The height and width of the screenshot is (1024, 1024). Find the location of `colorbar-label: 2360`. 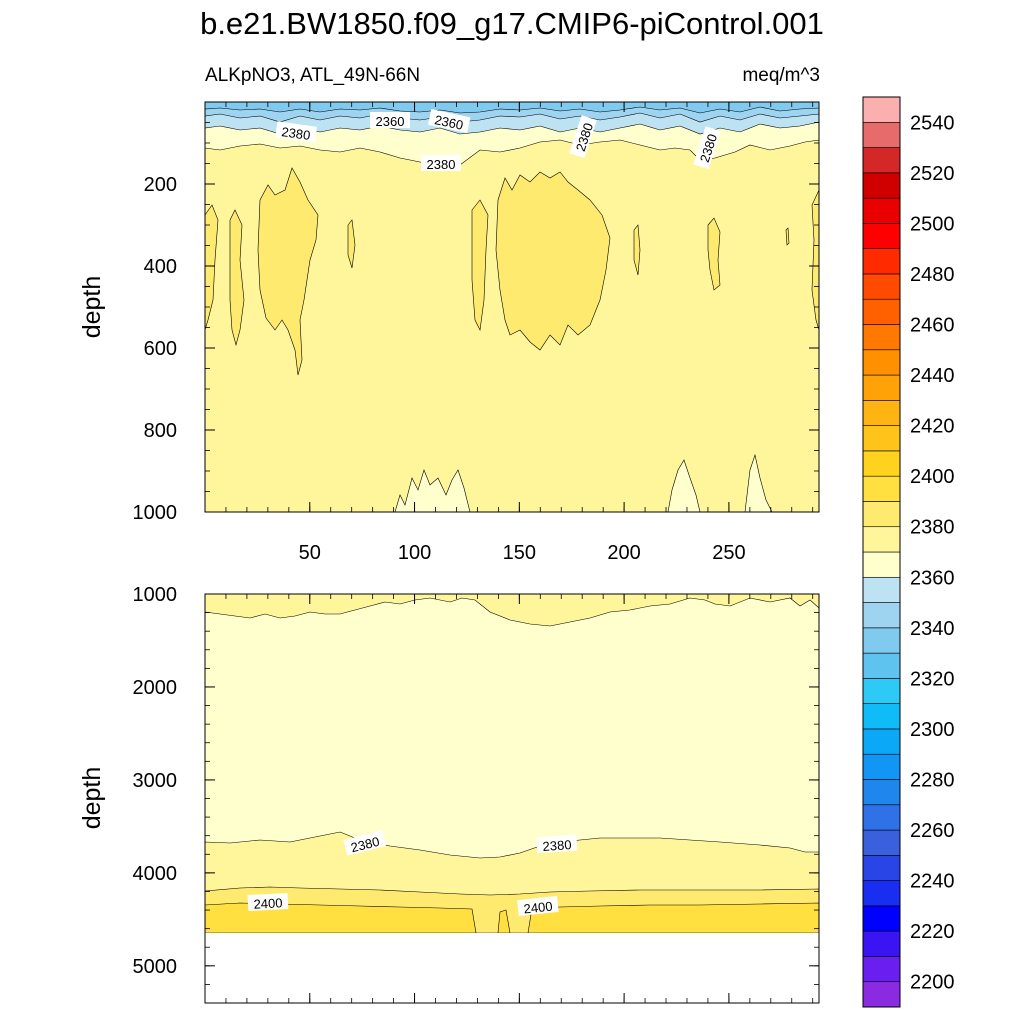

colorbar-label: 2360 is located at coordinates (932, 578).